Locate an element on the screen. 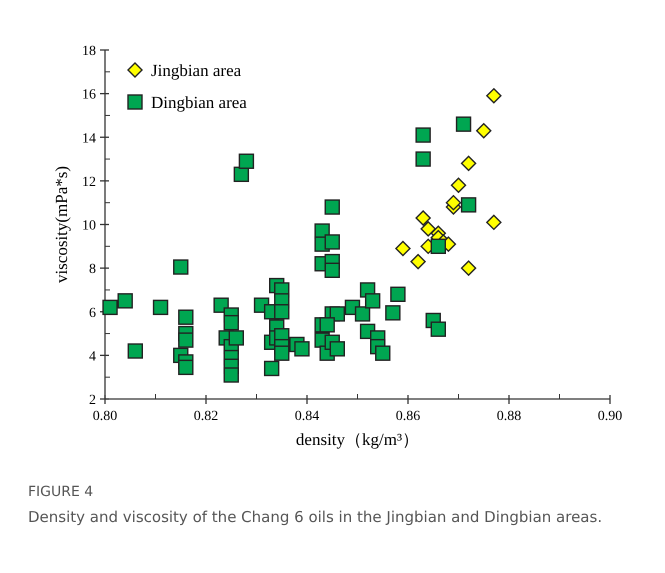  y-tick-label: 18 is located at coordinates (89, 51).